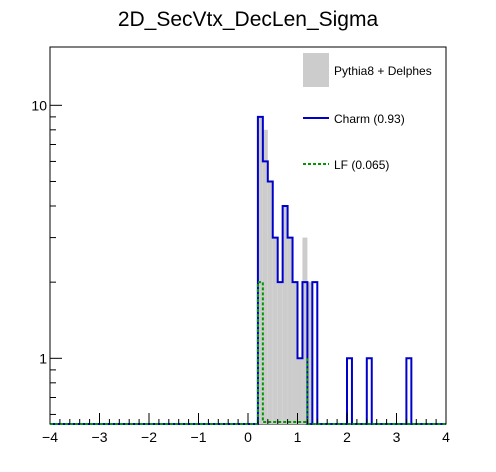  What do you see at coordinates (361, 165) in the screenshot?
I see `legend-label-2: LF (0.065)` at bounding box center [361, 165].